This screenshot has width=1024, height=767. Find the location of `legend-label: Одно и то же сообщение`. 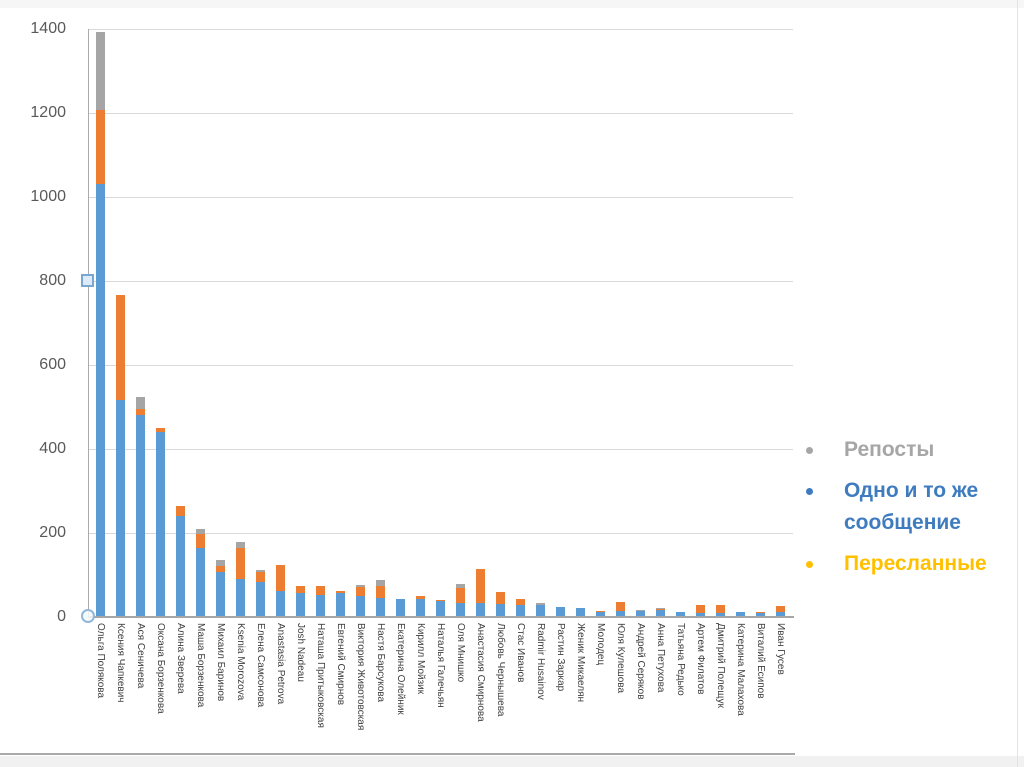

legend-label: Одно и то же сообщение is located at coordinates (911, 506).